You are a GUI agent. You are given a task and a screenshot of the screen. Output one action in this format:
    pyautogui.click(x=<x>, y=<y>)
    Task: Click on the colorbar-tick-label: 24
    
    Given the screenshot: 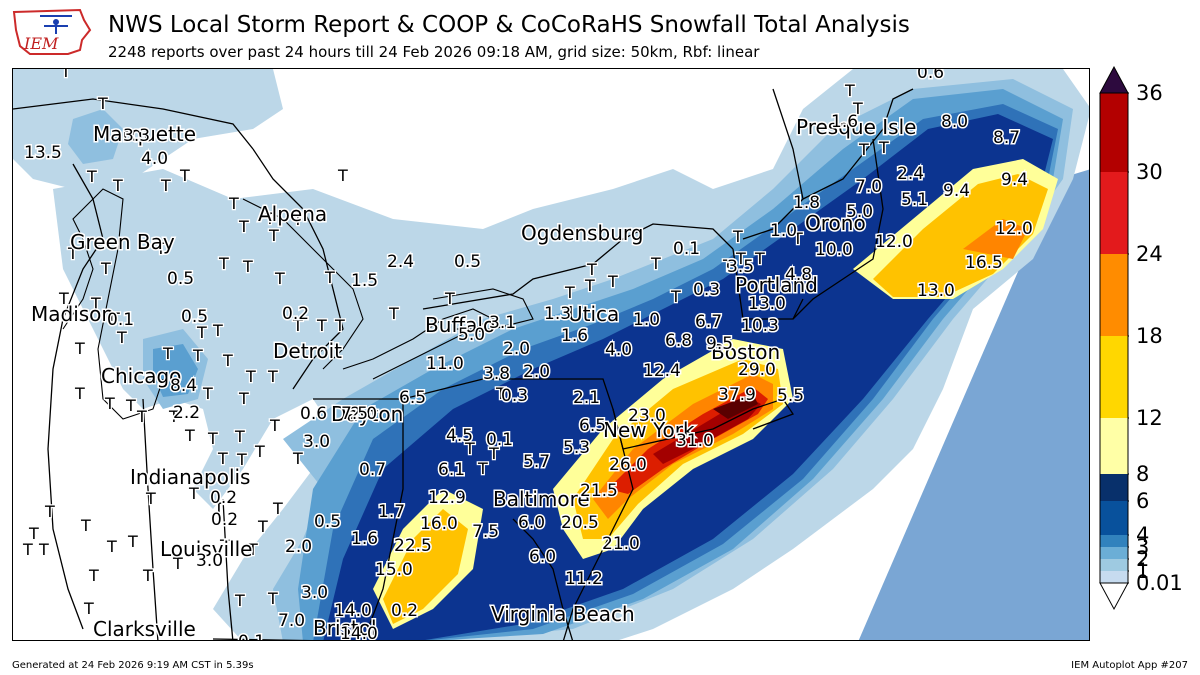 What is the action you would take?
    pyautogui.click(x=1149, y=254)
    